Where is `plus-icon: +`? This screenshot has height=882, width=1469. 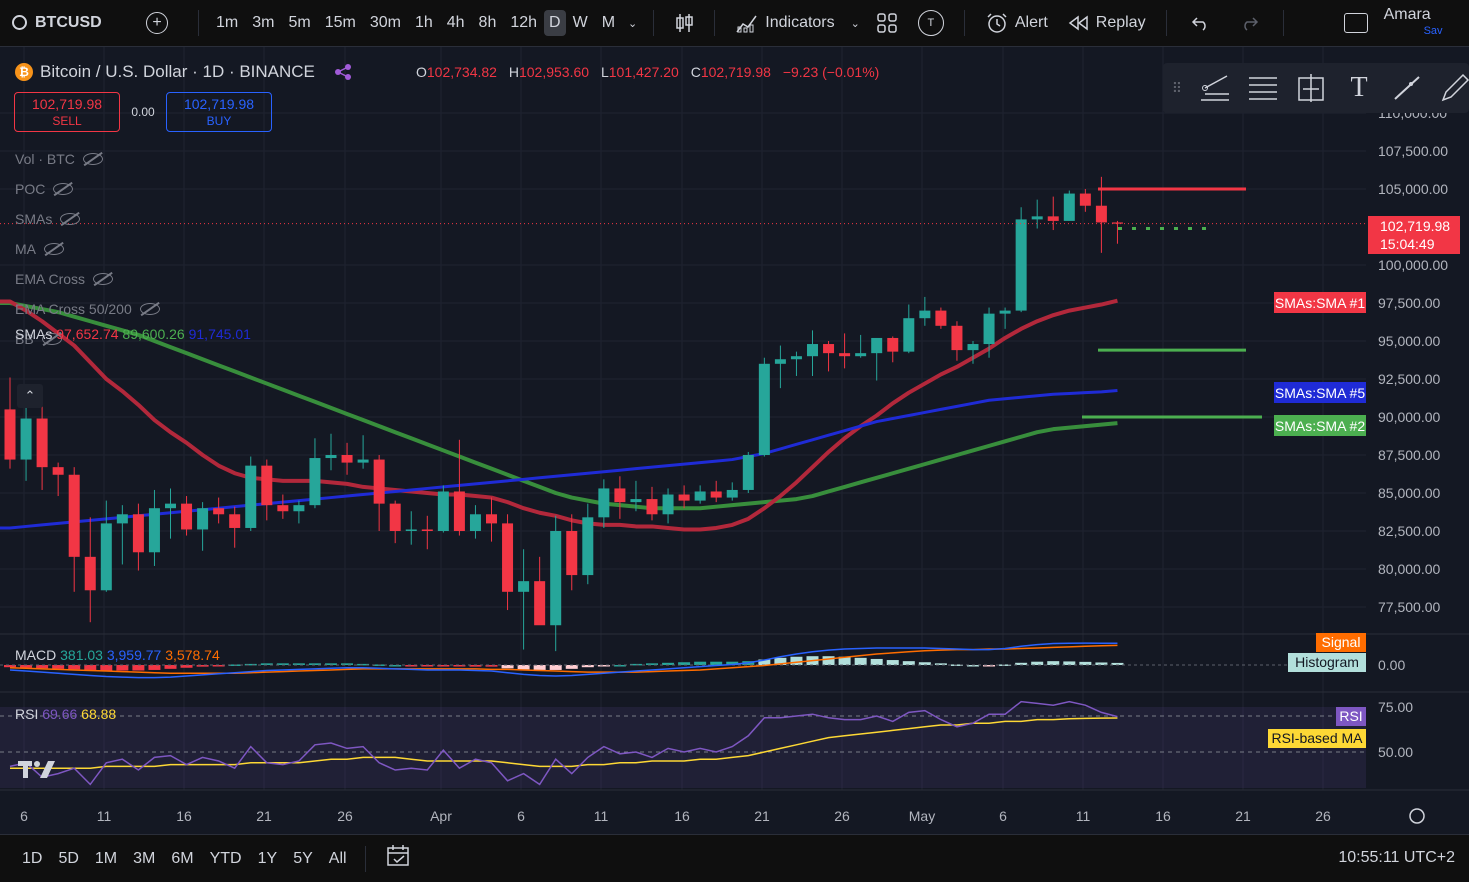
plus-icon: + is located at coordinates (157, 22).